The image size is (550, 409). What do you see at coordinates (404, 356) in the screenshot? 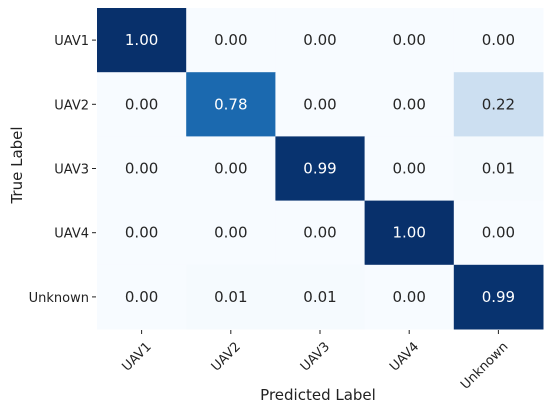
I see `x-tick-label-3: UAV4` at bounding box center [404, 356].